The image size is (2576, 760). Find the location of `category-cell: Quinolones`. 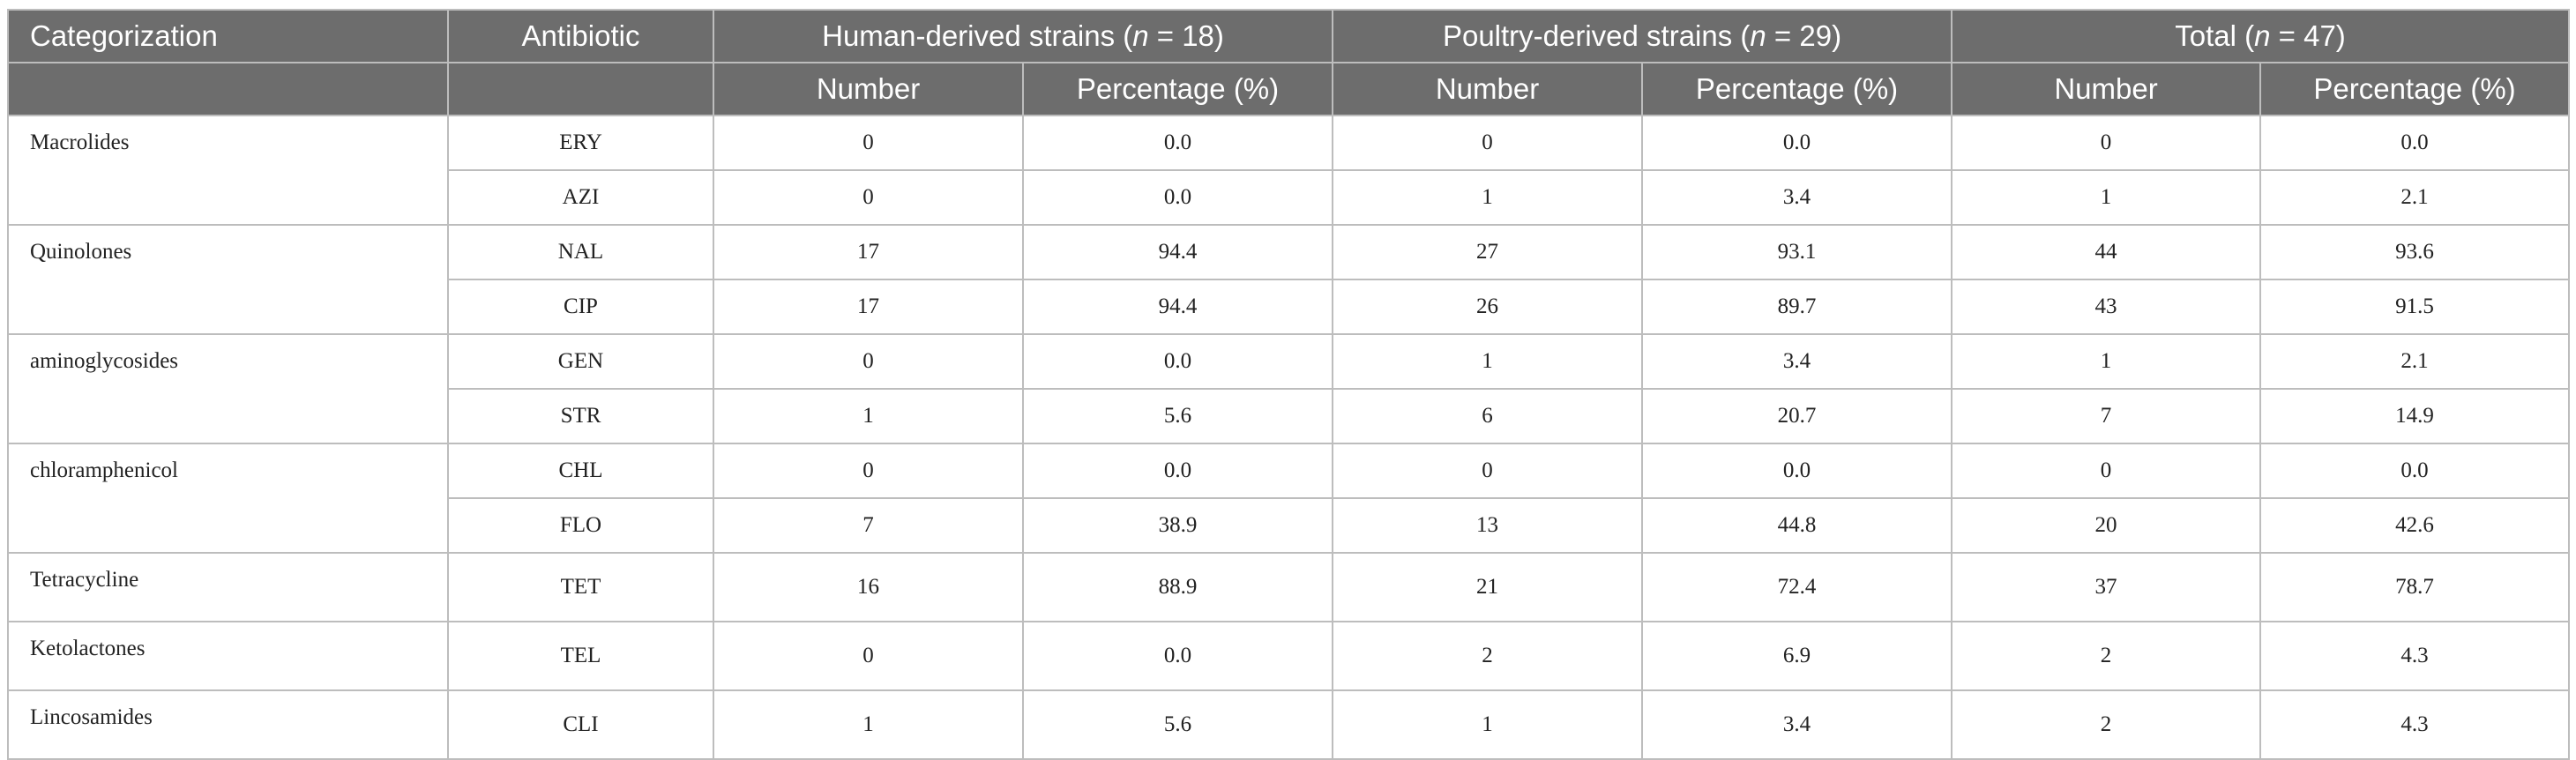

category-cell: Quinolones is located at coordinates (228, 279).